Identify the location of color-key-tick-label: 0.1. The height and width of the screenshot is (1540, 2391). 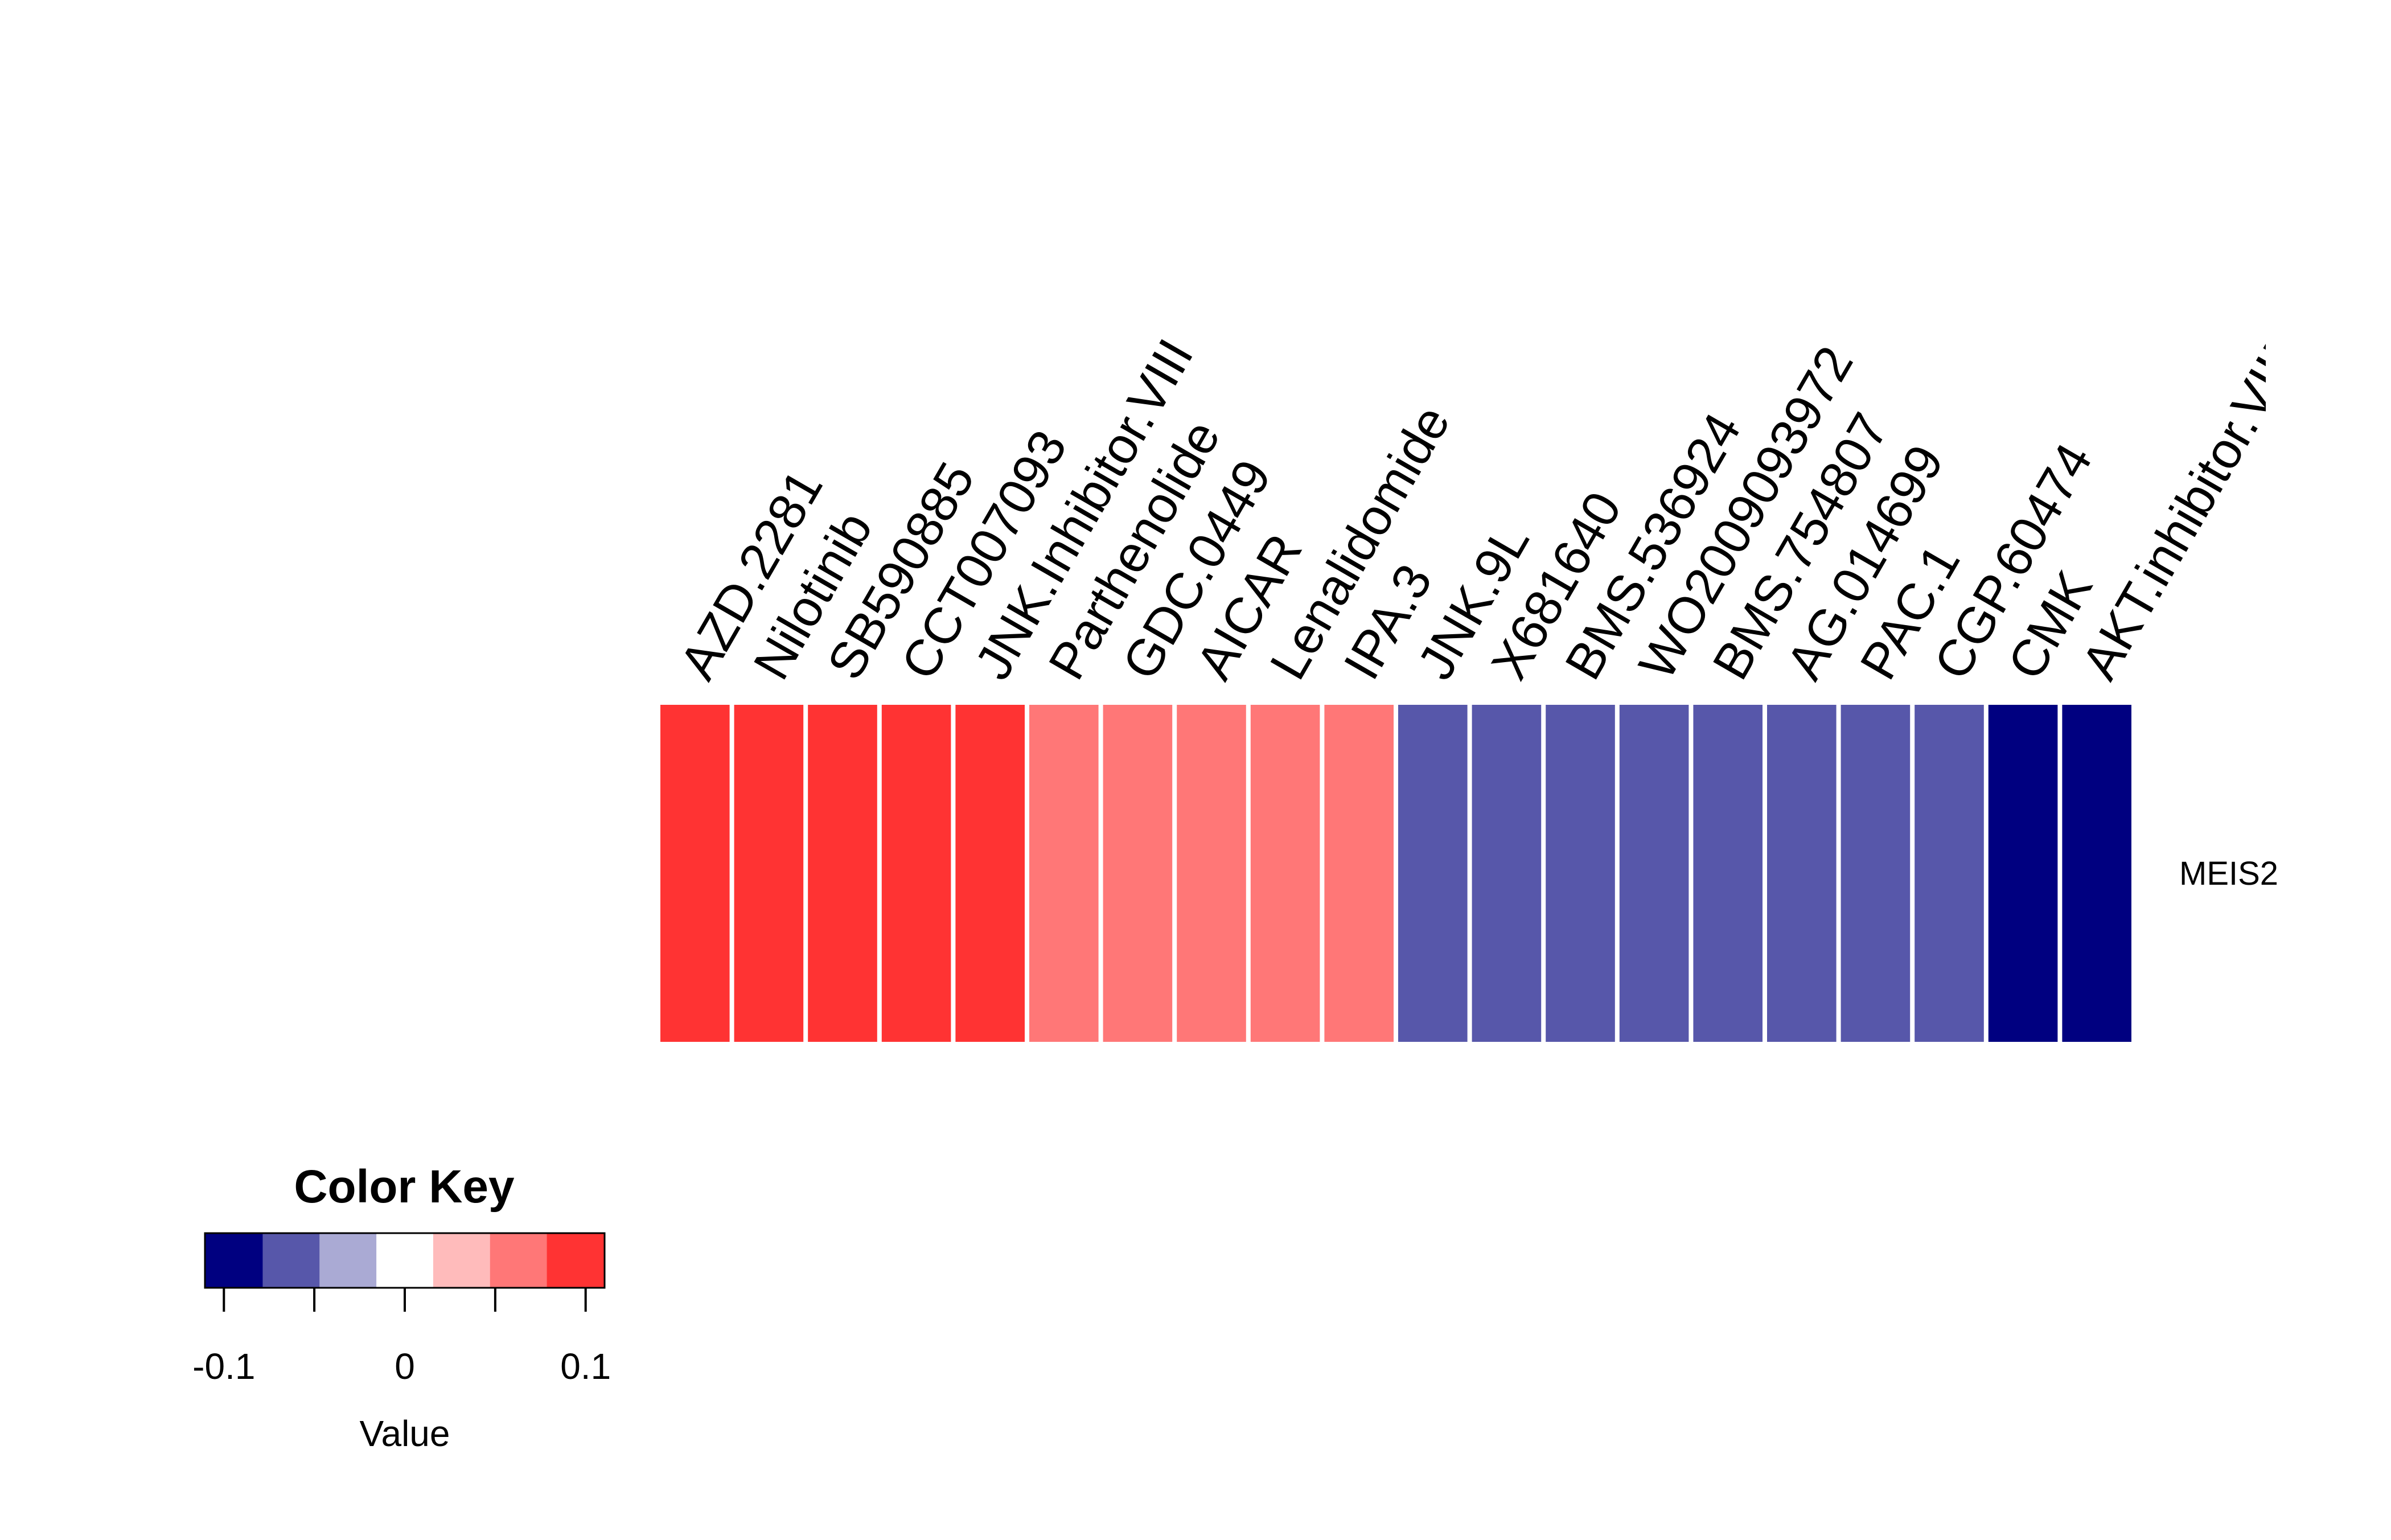
(585, 1366).